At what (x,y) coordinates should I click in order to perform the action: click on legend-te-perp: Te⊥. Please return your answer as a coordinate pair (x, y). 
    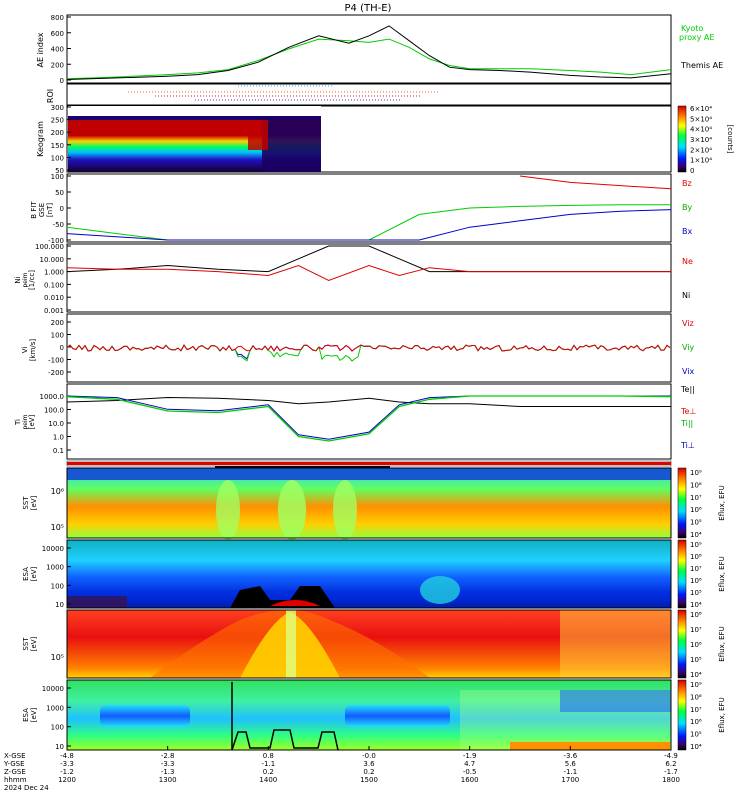
    Looking at the image, I should click on (688, 411).